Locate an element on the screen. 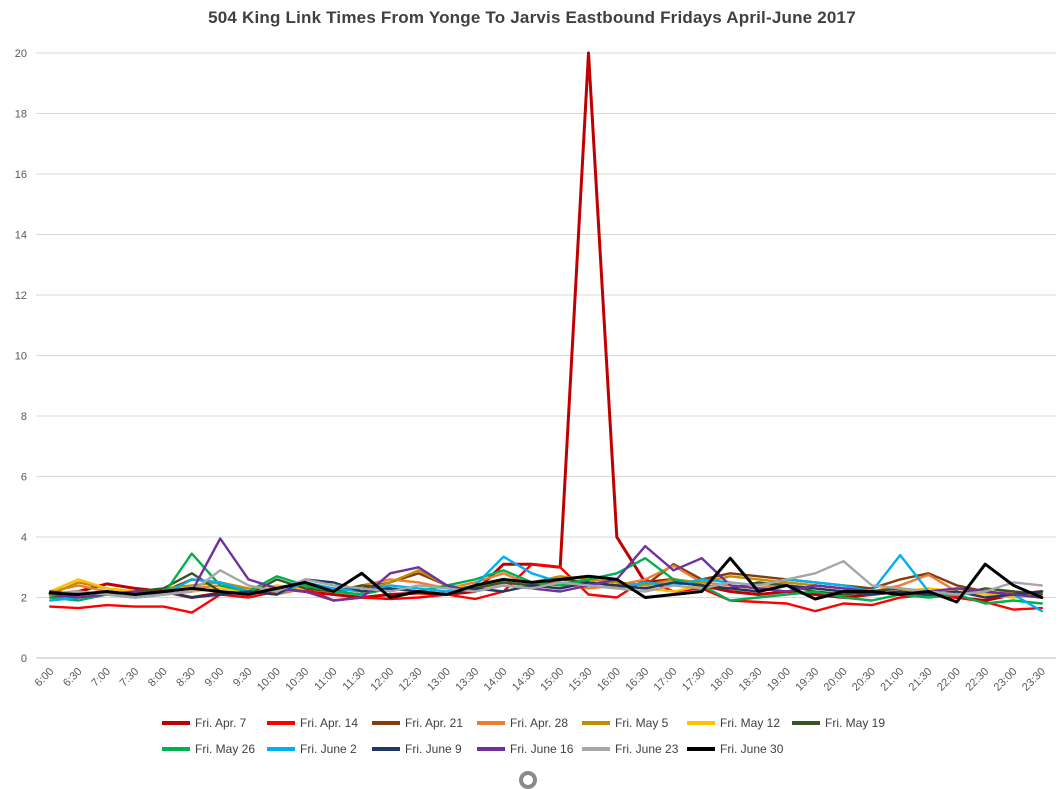 Image resolution: width=1064 pixels, height=789 pixels. x-axis-label: 20:00 is located at coordinates (836, 680).